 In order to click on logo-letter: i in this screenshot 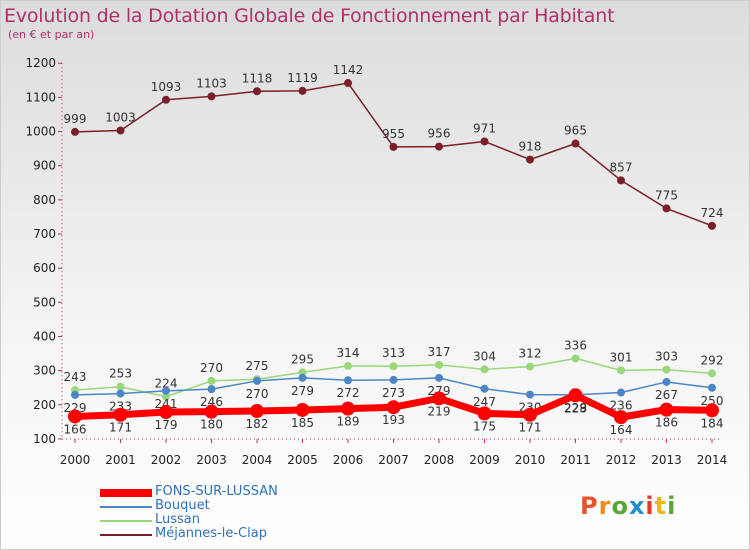, I will do `click(650, 506)`.